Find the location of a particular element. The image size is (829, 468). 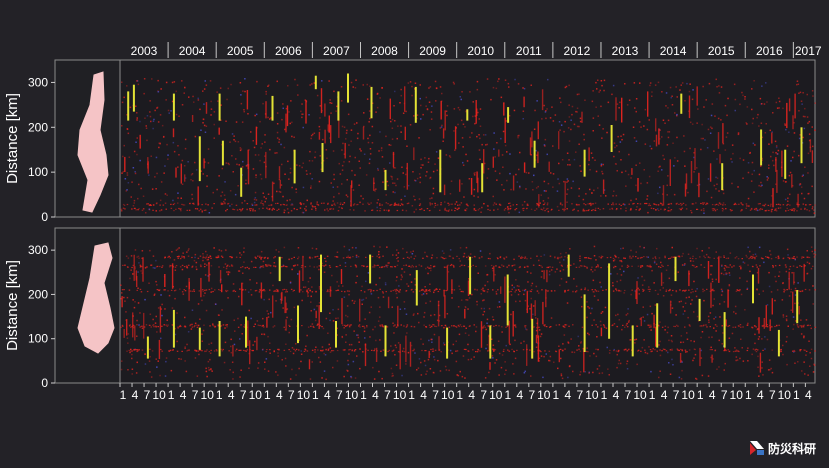

year-label: 2017 is located at coordinates (808, 51).